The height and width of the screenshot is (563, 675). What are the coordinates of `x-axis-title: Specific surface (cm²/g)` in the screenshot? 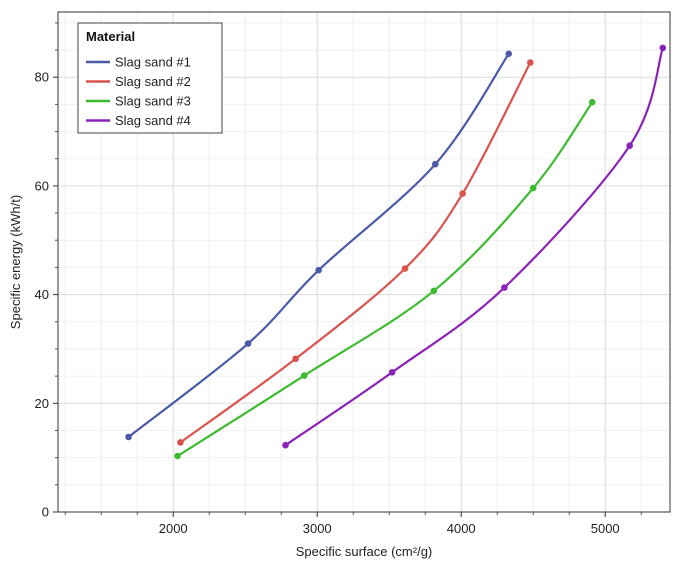 It's located at (364, 551).